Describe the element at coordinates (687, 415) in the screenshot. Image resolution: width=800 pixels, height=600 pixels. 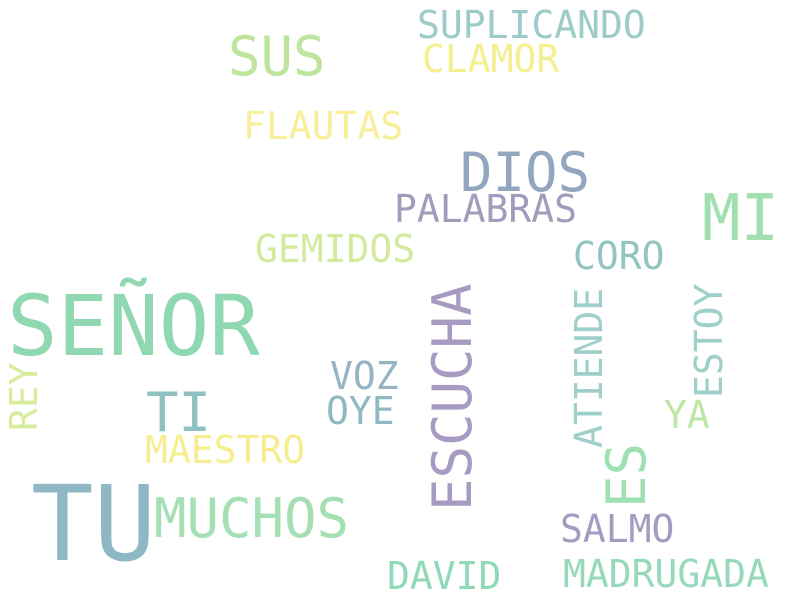
I see `word-ya: YA` at that location.